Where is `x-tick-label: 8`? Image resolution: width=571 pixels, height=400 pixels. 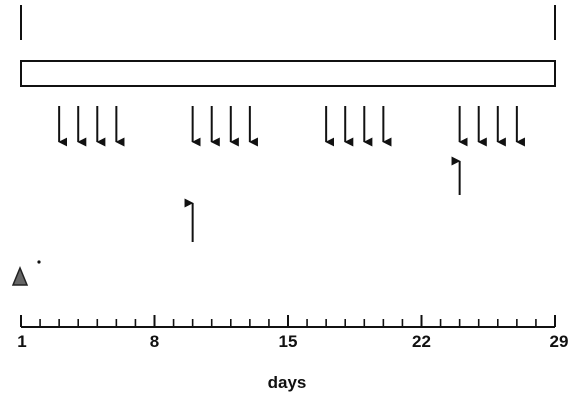
x-tick-label: 8 is located at coordinates (154, 341).